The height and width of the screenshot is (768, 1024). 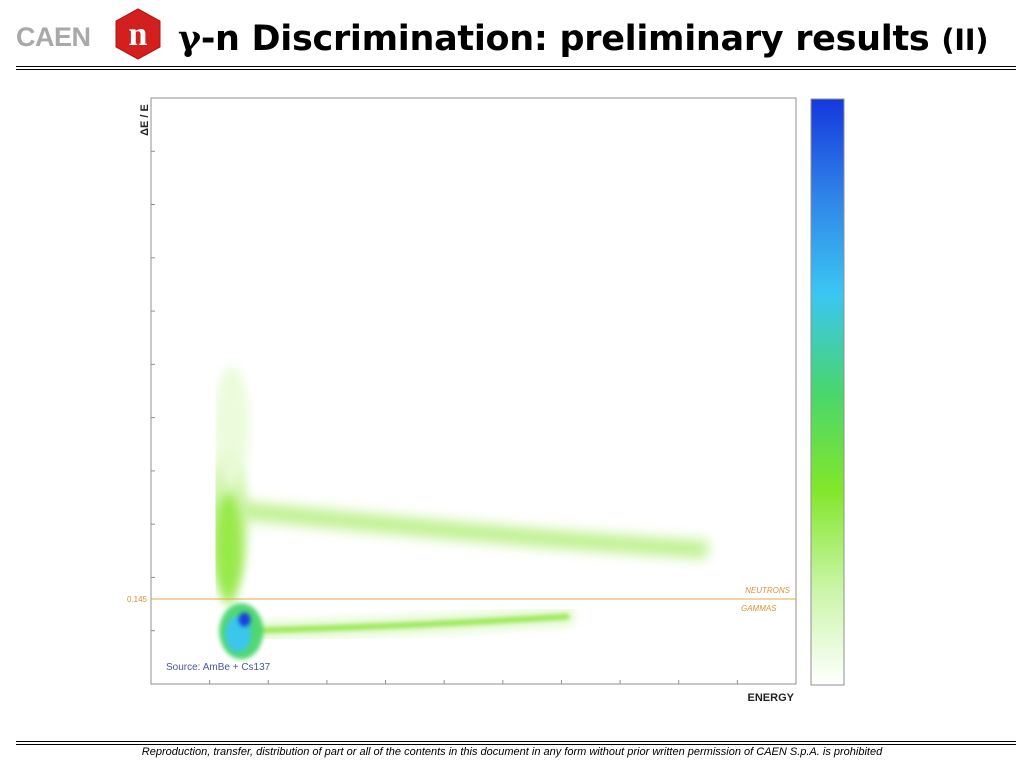 I want to click on gammas-label: GAMMAS, so click(x=759, y=608).